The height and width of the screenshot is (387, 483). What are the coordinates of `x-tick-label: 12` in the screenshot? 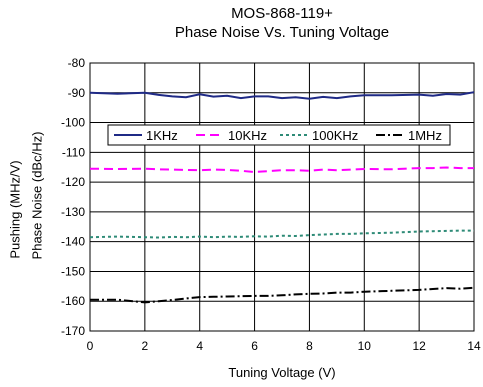 It's located at (419, 346).